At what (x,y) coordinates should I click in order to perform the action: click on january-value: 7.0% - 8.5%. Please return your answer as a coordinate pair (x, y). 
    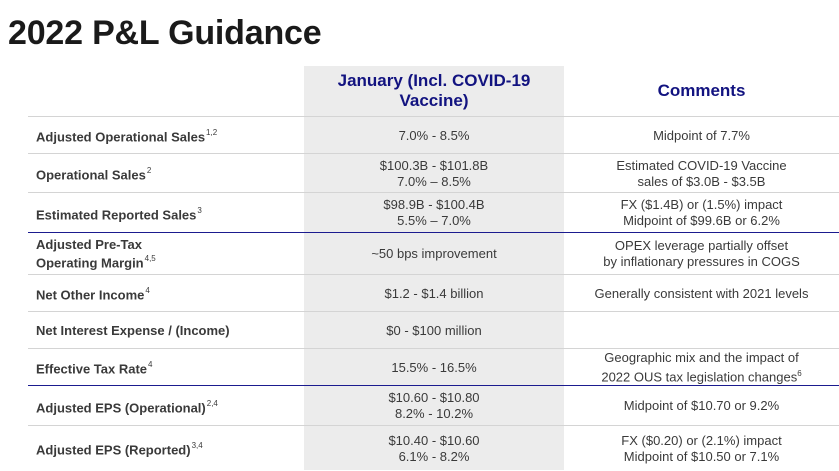
    Looking at the image, I should click on (434, 135).